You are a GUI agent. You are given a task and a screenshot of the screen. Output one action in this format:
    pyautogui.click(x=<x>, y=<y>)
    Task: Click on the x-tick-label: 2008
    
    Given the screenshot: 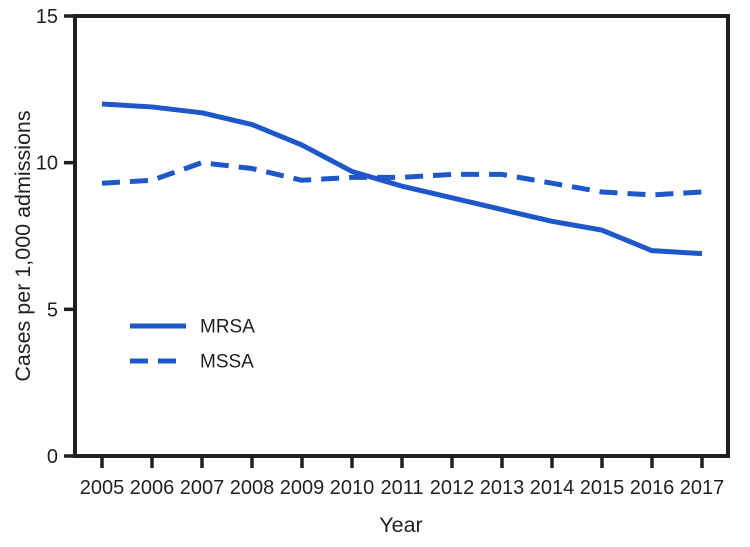 What is the action you would take?
    pyautogui.click(x=252, y=488)
    